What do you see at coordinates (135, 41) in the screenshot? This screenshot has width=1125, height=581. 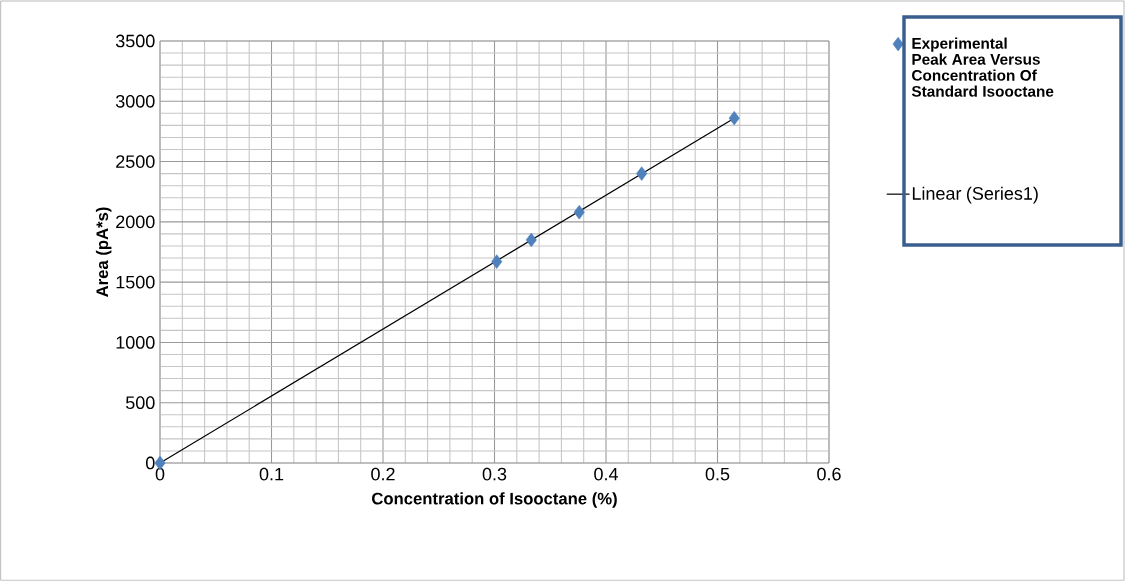 I see `y-tick-label: 3500` at bounding box center [135, 41].